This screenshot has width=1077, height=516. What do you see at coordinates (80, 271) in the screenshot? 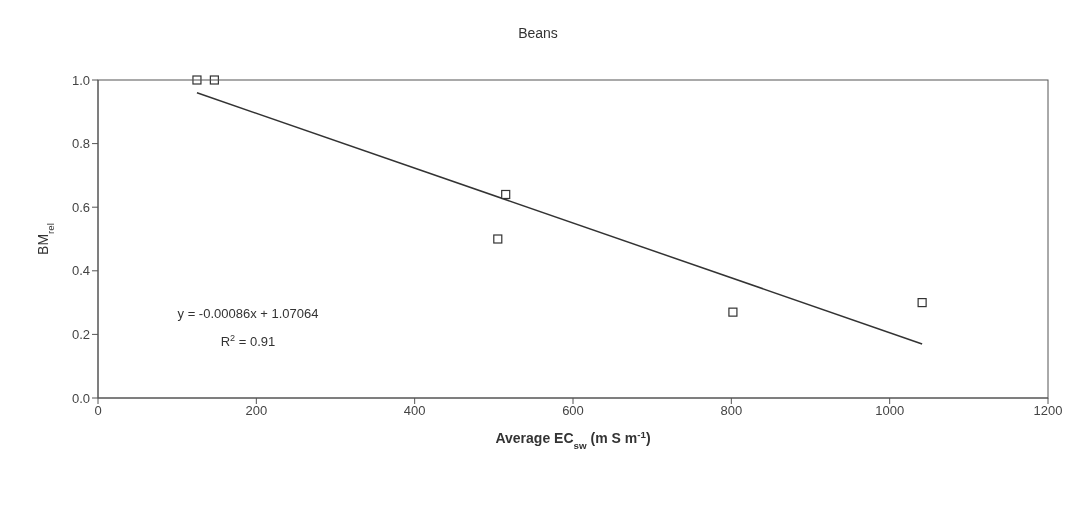
I see `y-tick-label: 0.4` at bounding box center [80, 271].